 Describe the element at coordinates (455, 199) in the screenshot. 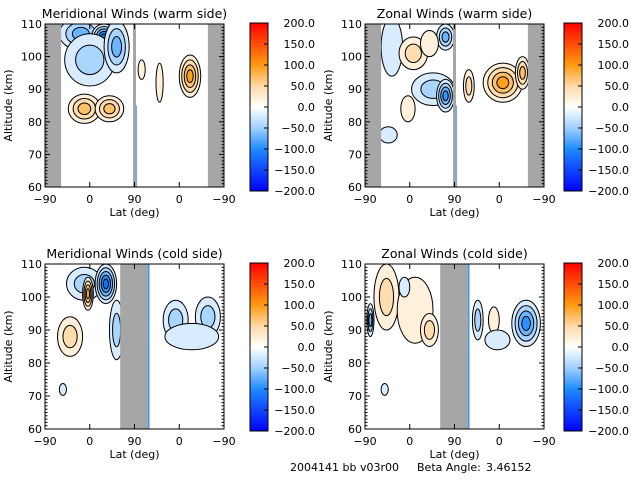

I see `x-tick-label: 90` at that location.